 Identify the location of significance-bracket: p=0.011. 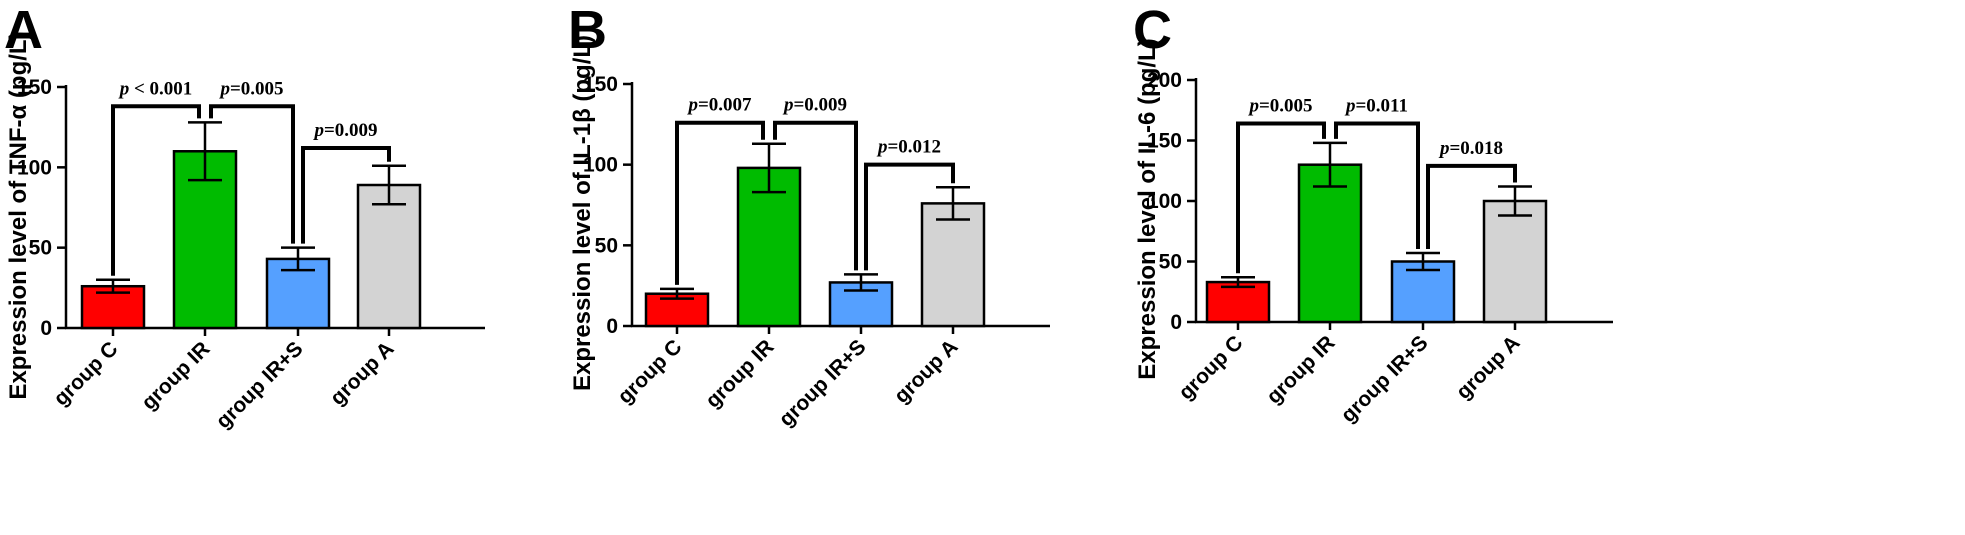
(1377, 173).